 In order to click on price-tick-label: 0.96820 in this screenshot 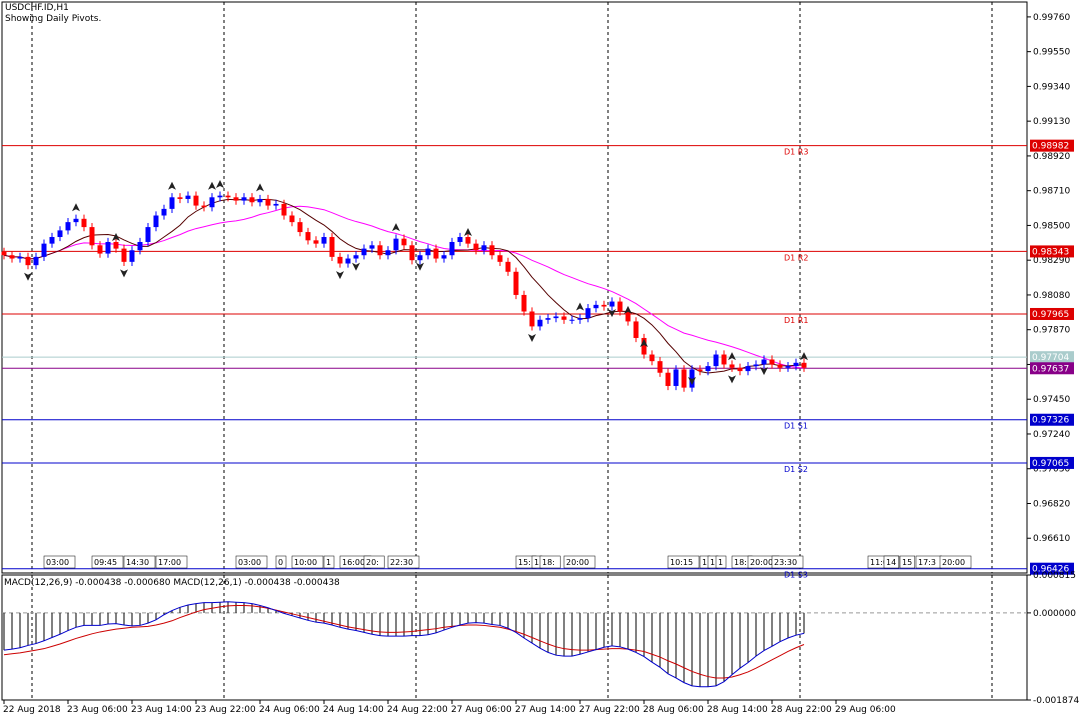, I will do `click(1051, 504)`.